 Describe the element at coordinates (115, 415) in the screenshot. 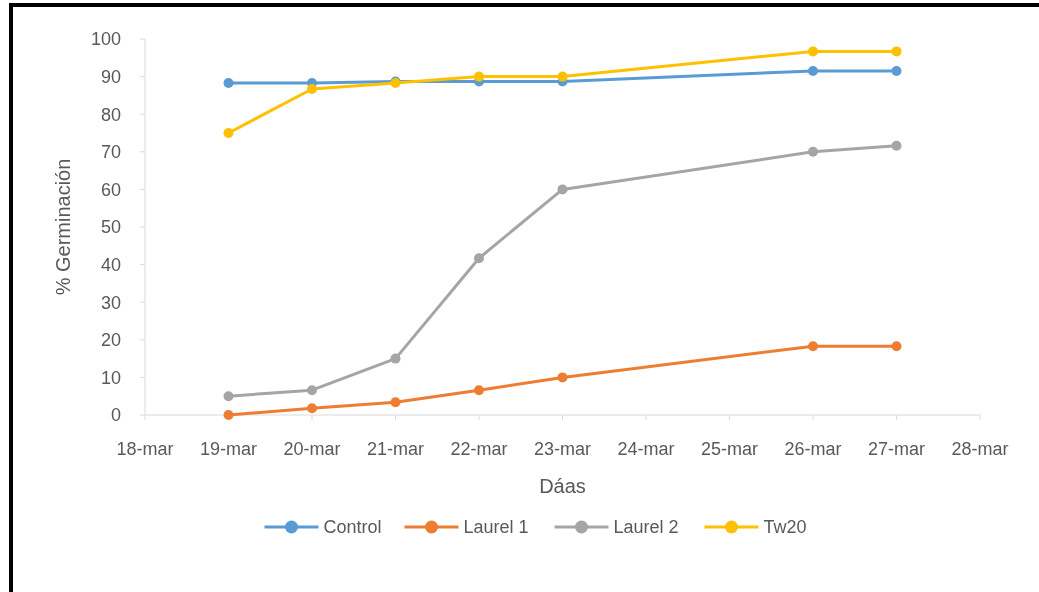

I see `y-tick-label: 0` at that location.